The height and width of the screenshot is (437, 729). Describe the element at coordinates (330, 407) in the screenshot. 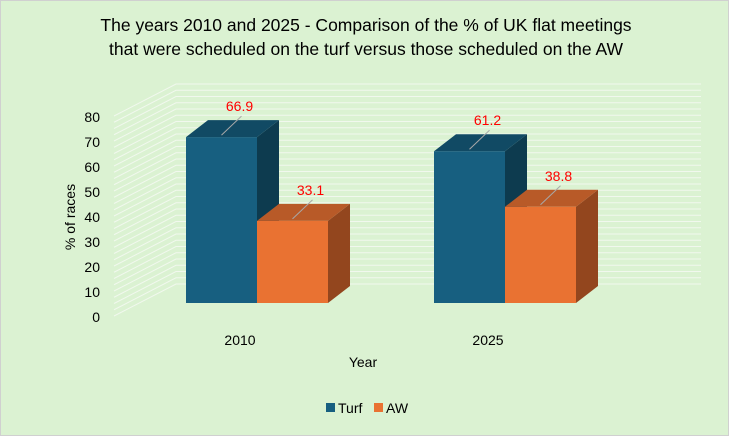

I see `legend-swatch-turf` at that location.